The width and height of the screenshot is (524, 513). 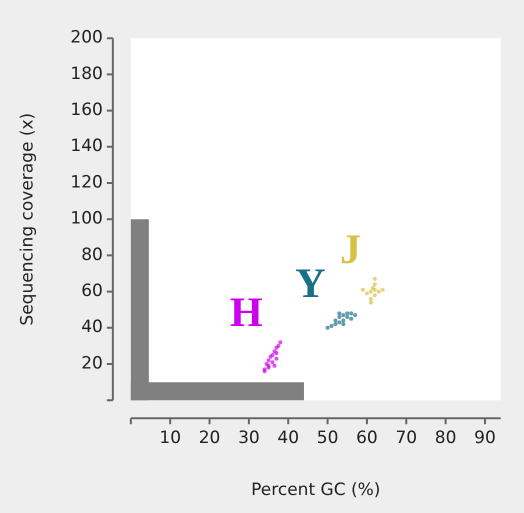 I want to click on series-label: J, so click(x=350, y=249).